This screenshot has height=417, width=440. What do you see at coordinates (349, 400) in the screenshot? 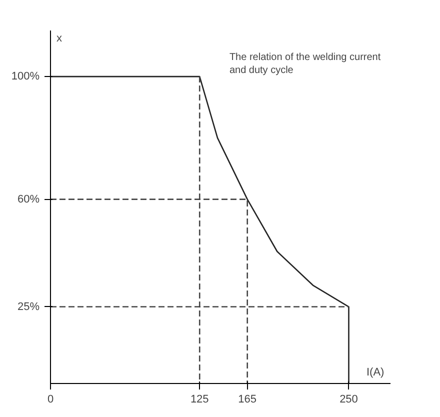
I see `x-tick-label: 250` at bounding box center [349, 400].